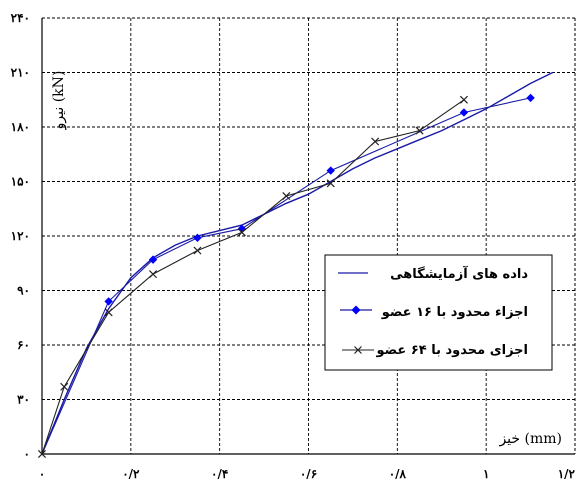  I want to click on x-tick-label: ۱, so click(486, 474).